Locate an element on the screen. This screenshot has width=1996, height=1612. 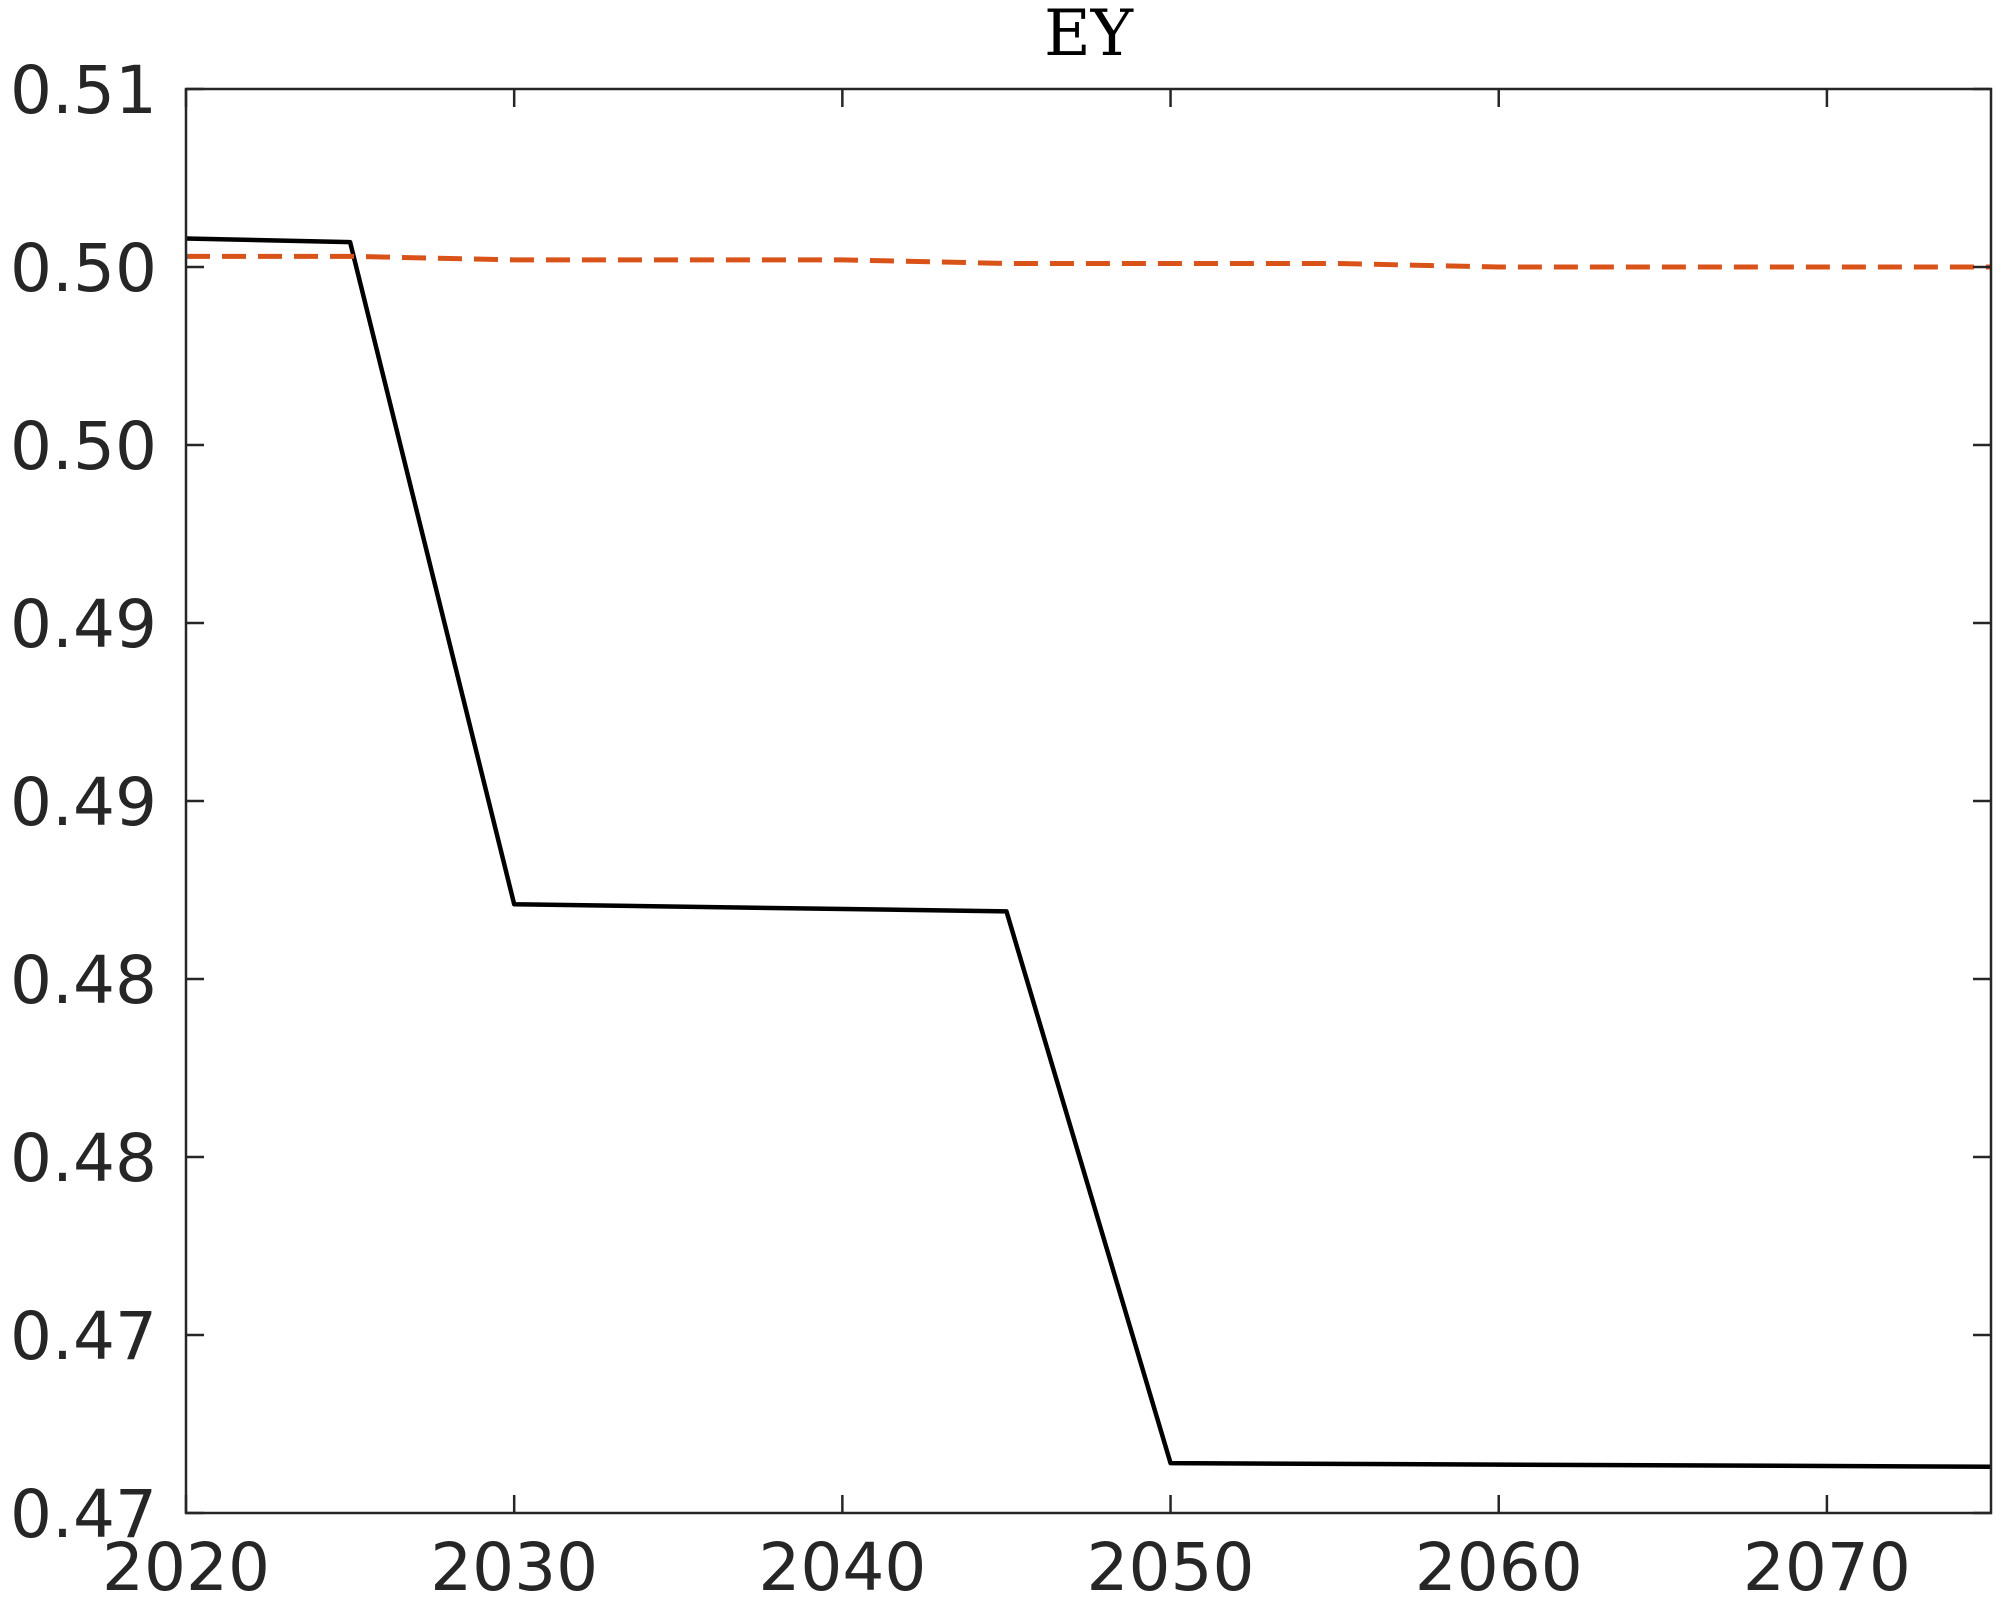
chart-title: EY is located at coordinates (1089, 35).